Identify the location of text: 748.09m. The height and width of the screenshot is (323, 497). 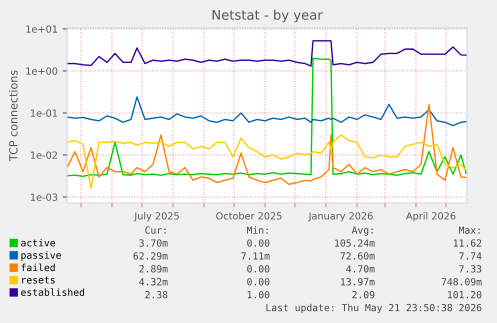
(462, 282).